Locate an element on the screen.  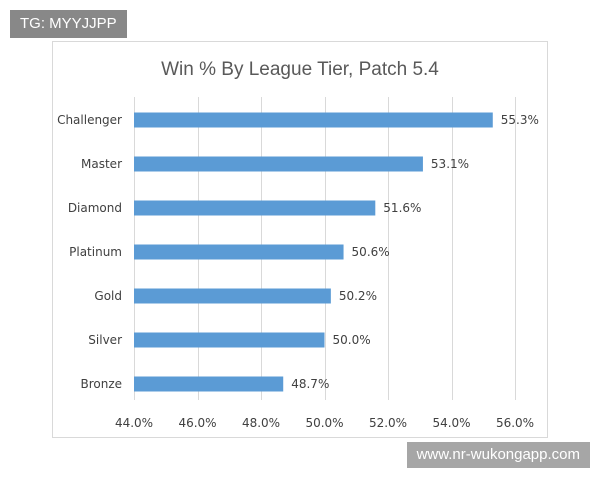
chart-title: Win % By League Tier, Patch 5.4 is located at coordinates (300, 69).